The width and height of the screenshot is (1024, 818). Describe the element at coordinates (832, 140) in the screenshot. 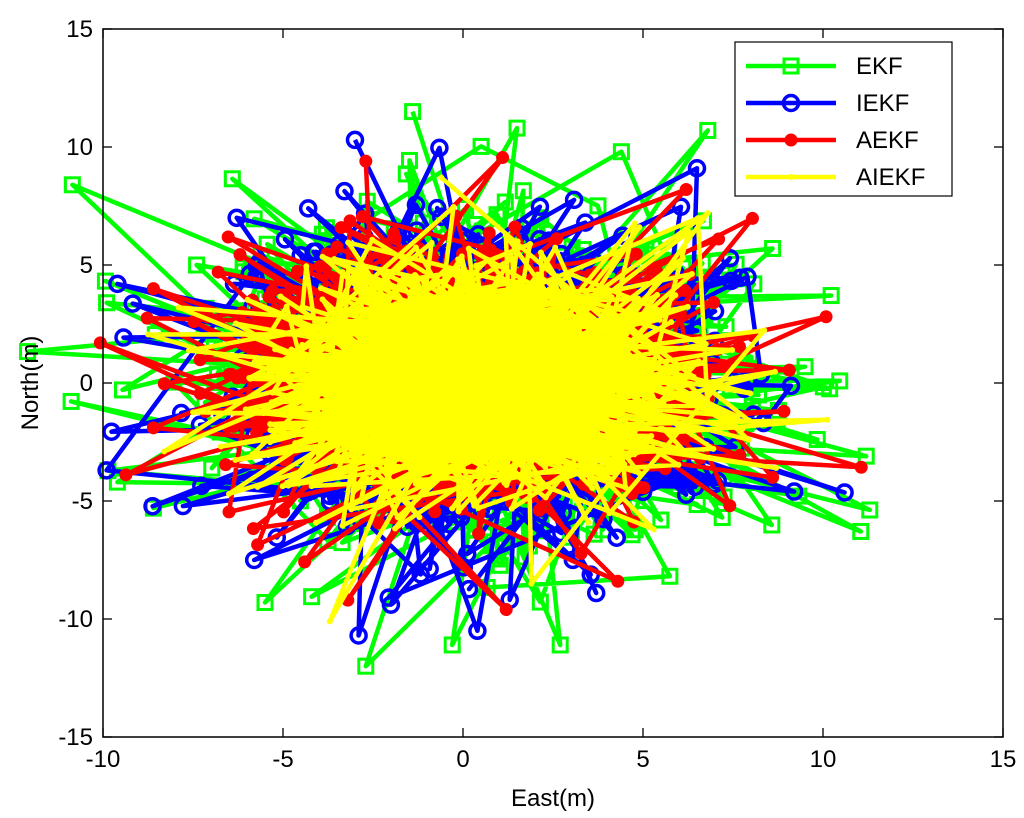

I see `legend-entry-aekf: AEKF` at that location.